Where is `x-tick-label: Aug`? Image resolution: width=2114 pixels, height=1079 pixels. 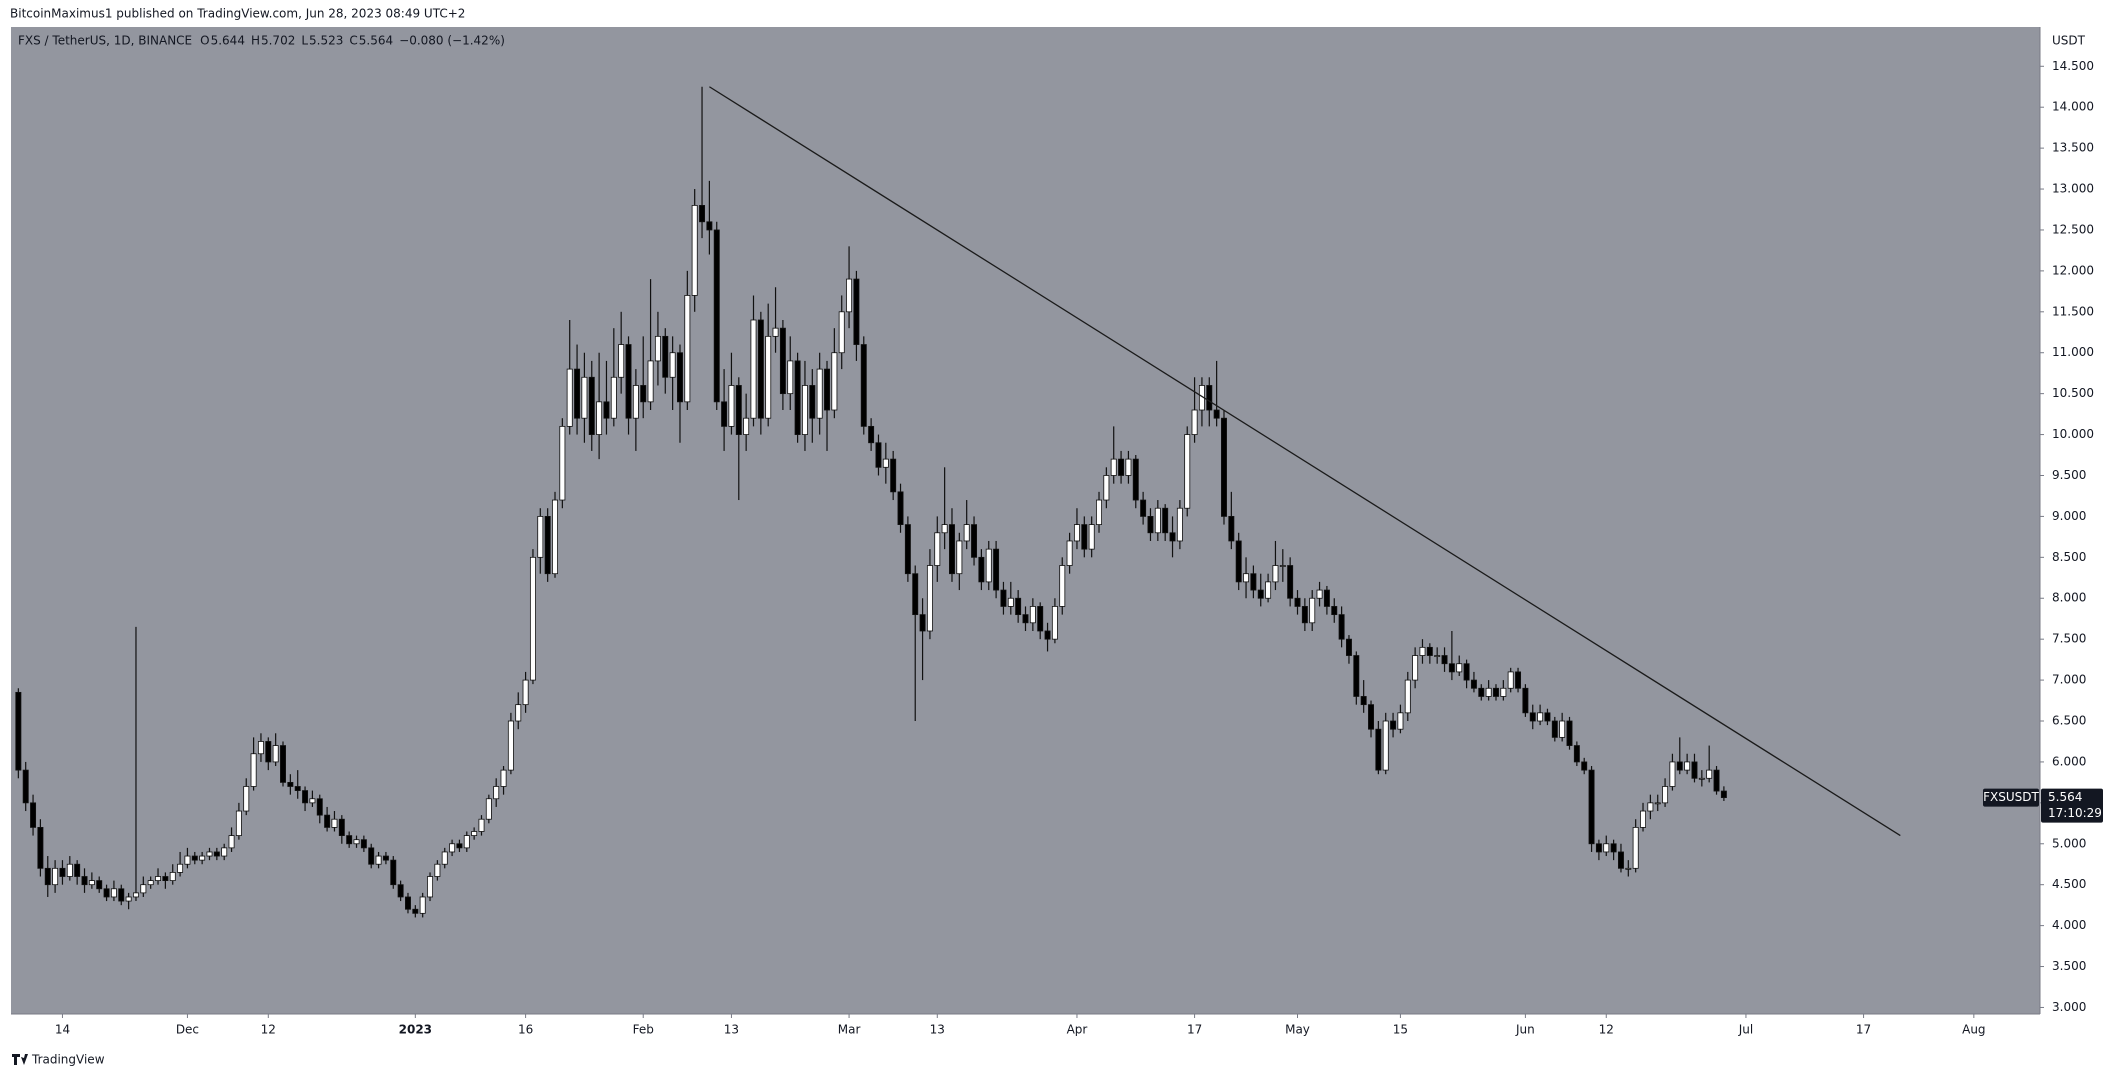 x-tick-label: Aug is located at coordinates (1973, 1030).